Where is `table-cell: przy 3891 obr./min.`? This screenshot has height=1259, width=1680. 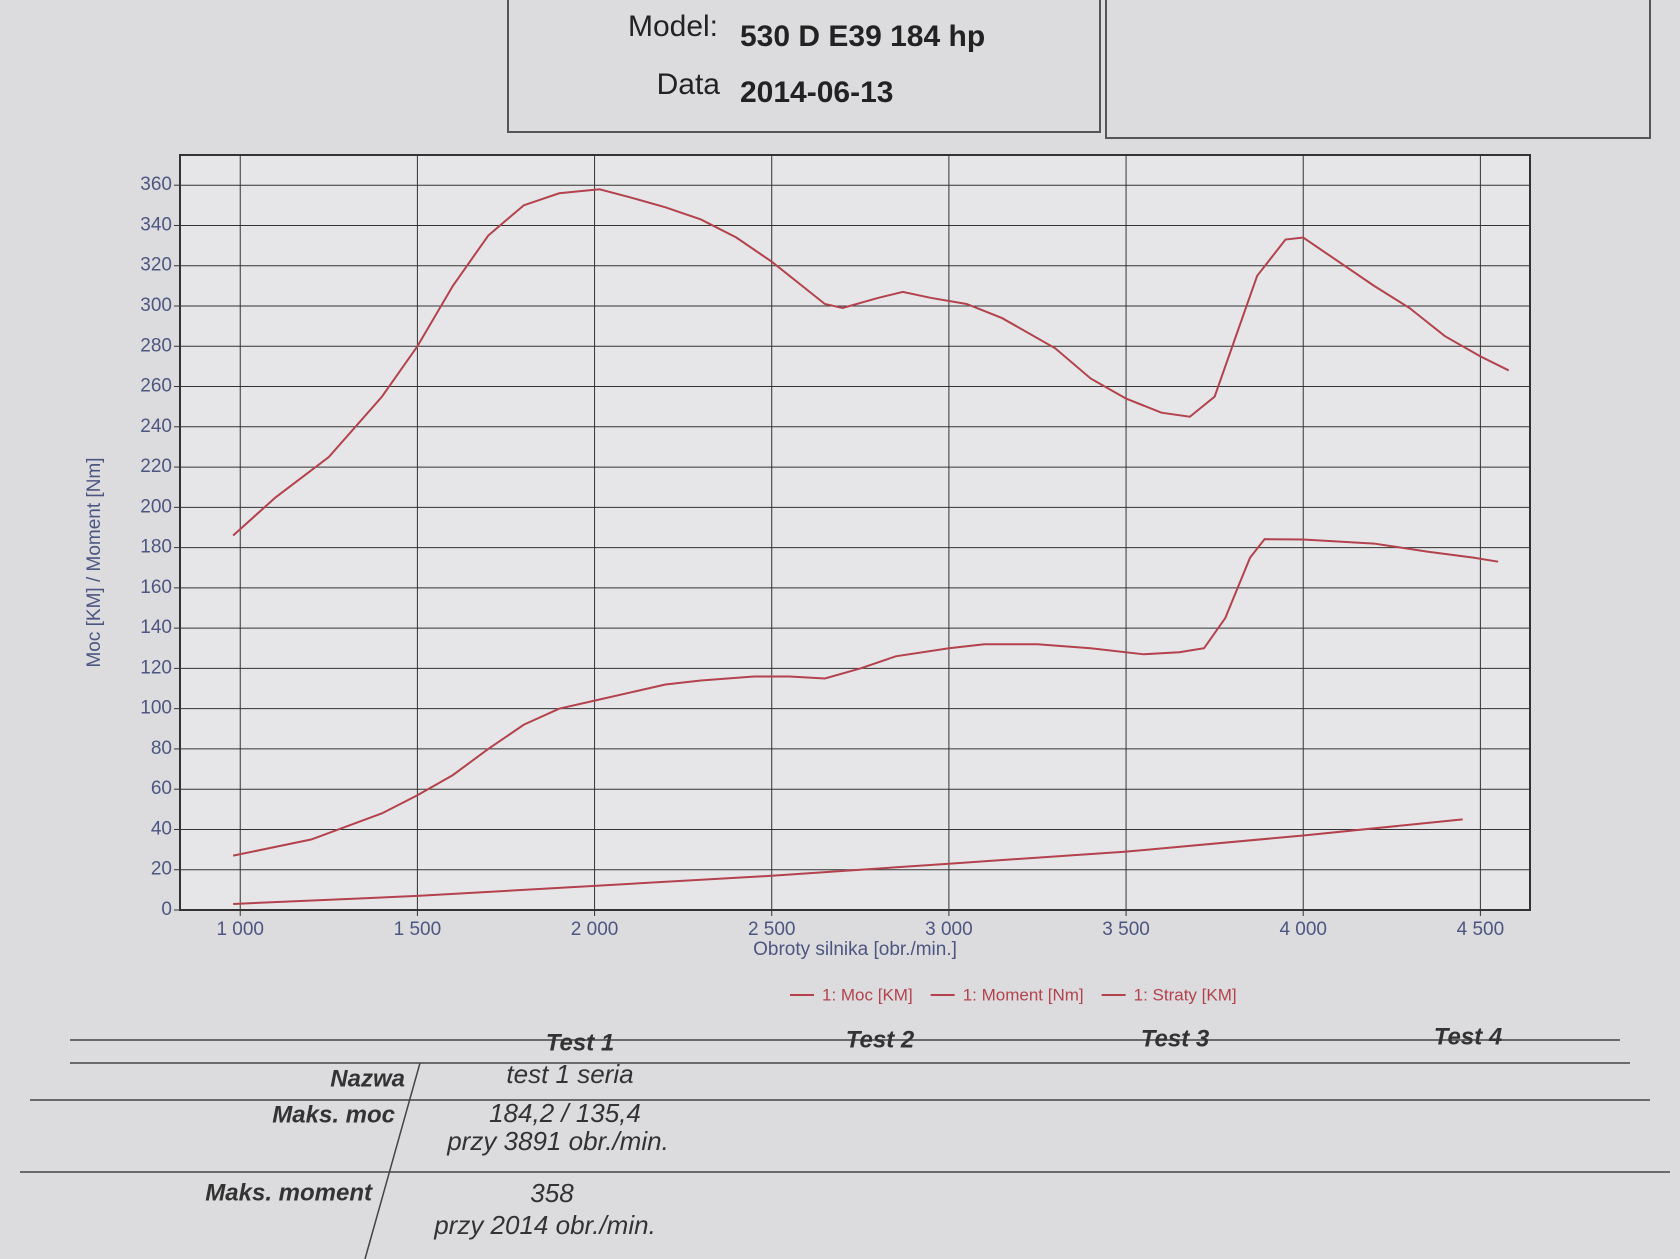
table-cell: przy 3891 obr./min. is located at coordinates (557, 1141).